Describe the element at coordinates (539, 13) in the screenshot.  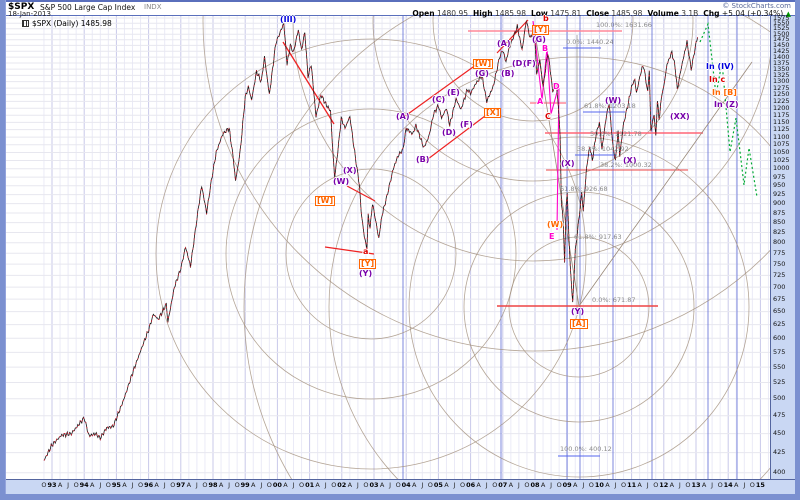
I see `low-label: Low` at that location.